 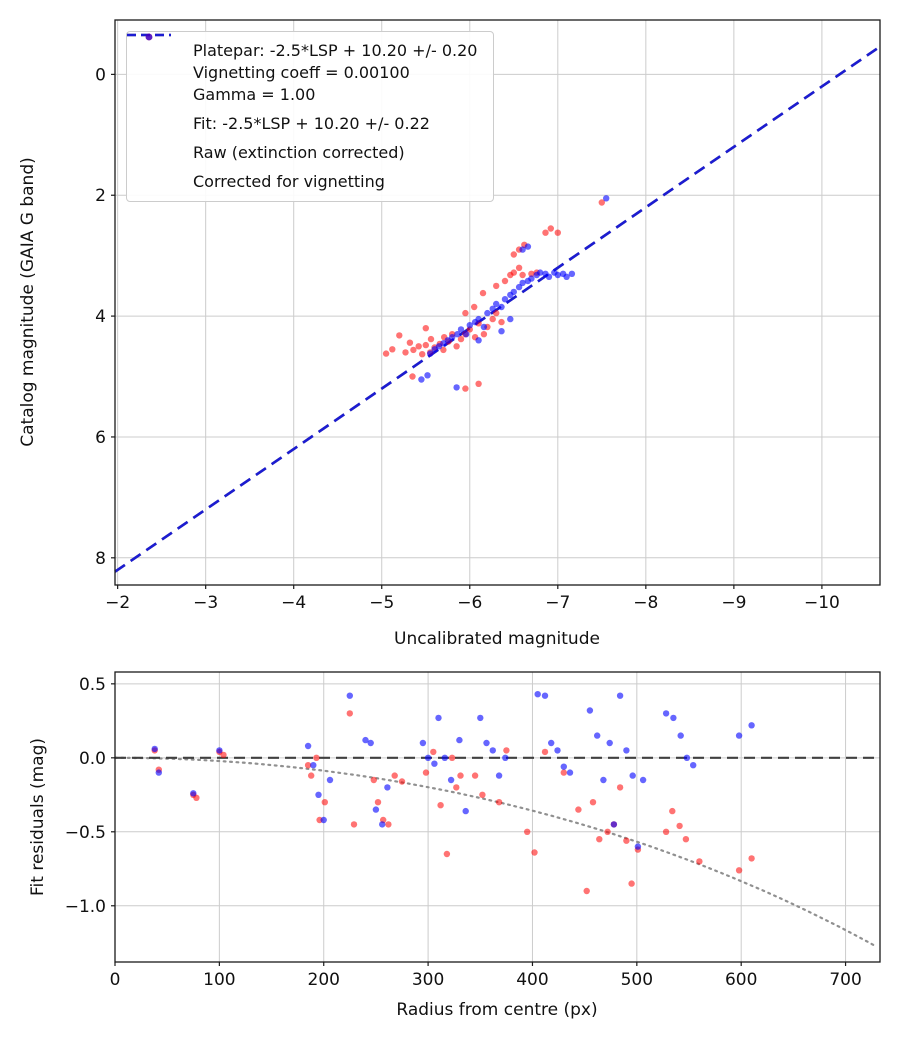 I want to click on x-tick-label: 600, so click(x=741, y=980).